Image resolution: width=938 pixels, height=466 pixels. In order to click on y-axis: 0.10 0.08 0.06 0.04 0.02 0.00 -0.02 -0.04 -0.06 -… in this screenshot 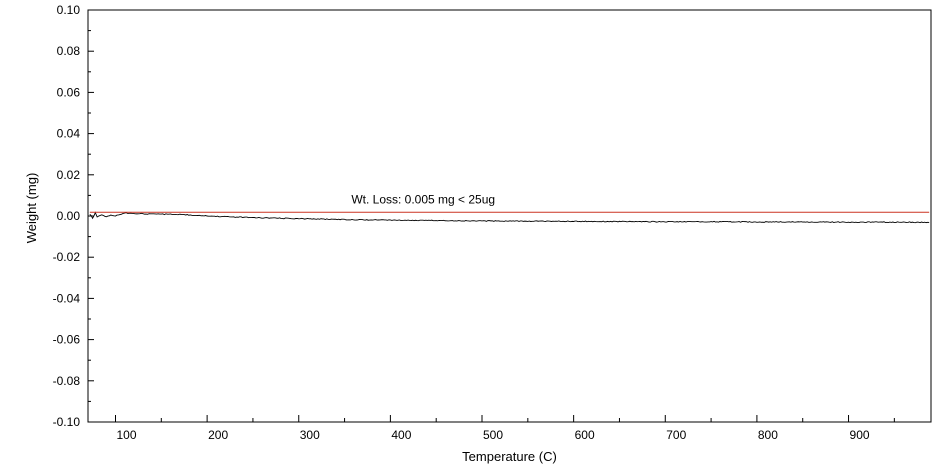, I will do `click(73, 216)`.